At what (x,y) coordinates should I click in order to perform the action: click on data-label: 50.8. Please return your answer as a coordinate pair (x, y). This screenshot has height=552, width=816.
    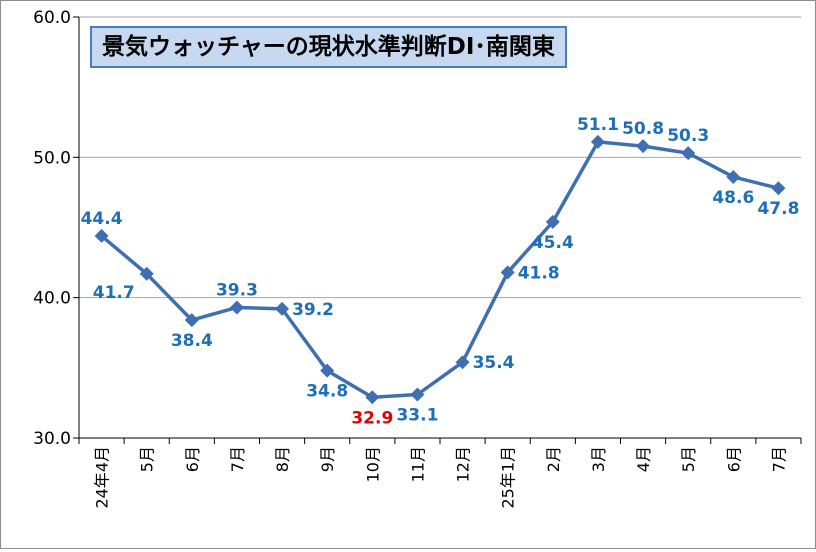
    Looking at the image, I should click on (643, 129).